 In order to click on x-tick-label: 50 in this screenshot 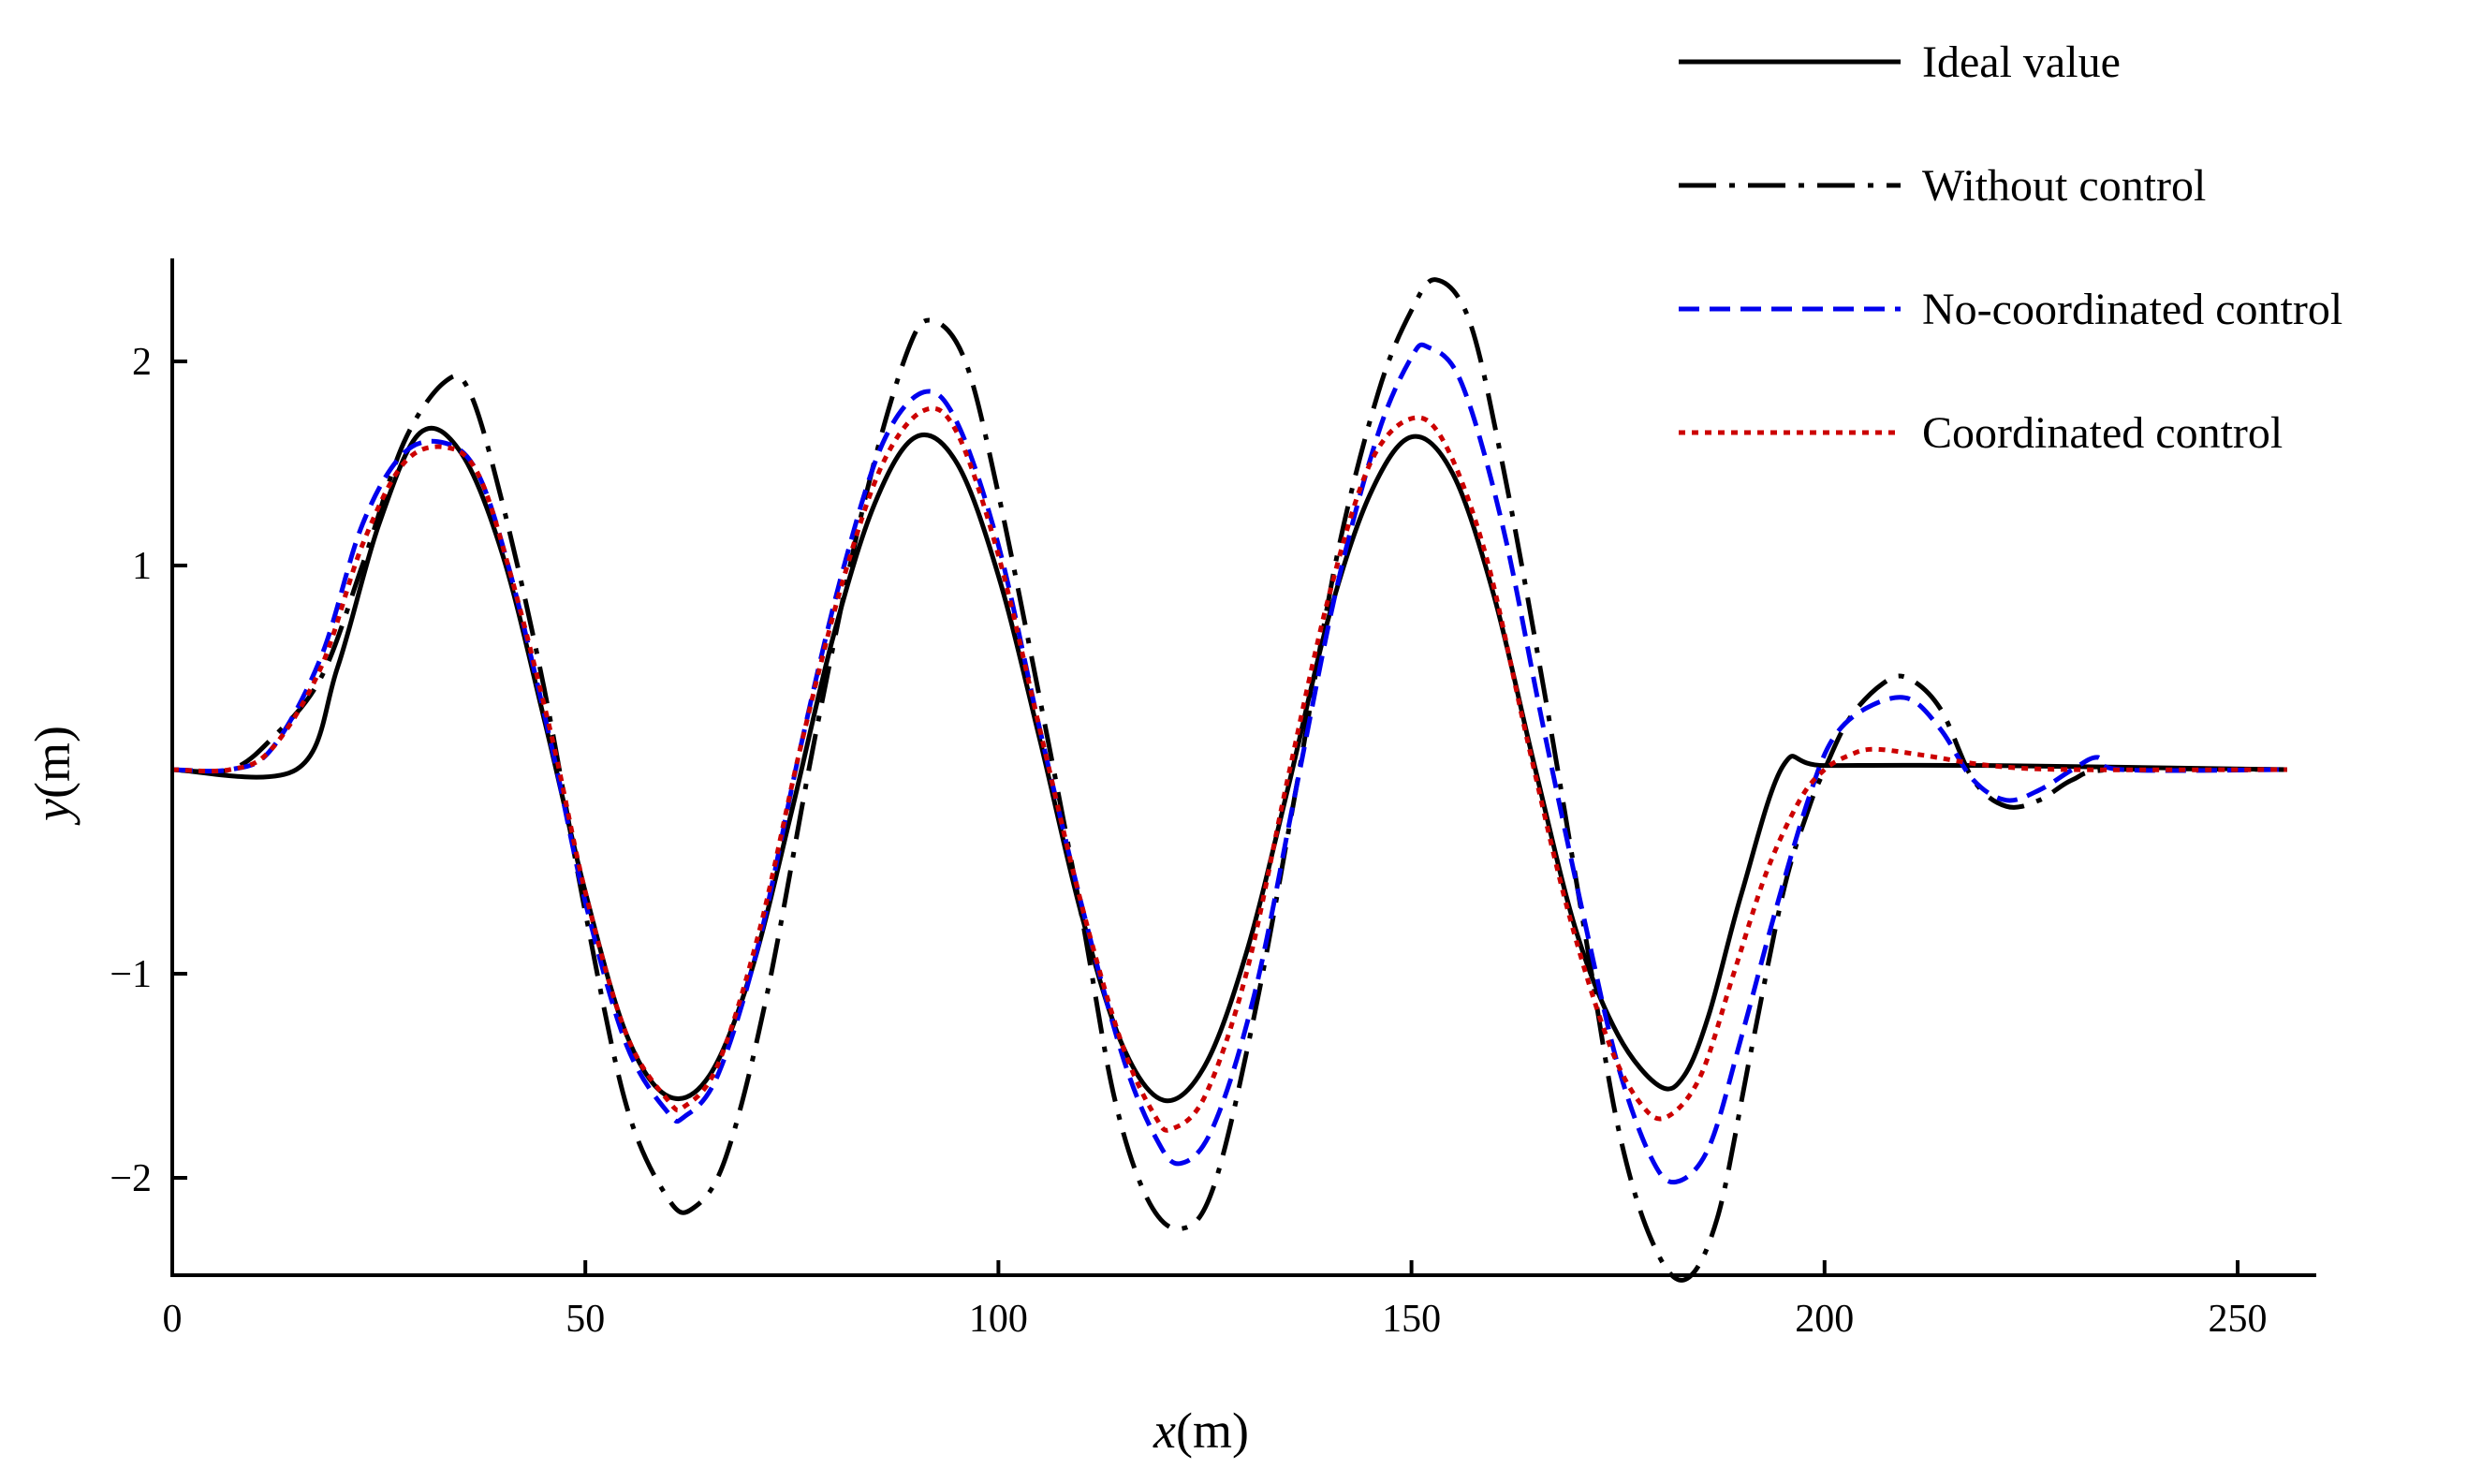, I will do `click(585, 1319)`.